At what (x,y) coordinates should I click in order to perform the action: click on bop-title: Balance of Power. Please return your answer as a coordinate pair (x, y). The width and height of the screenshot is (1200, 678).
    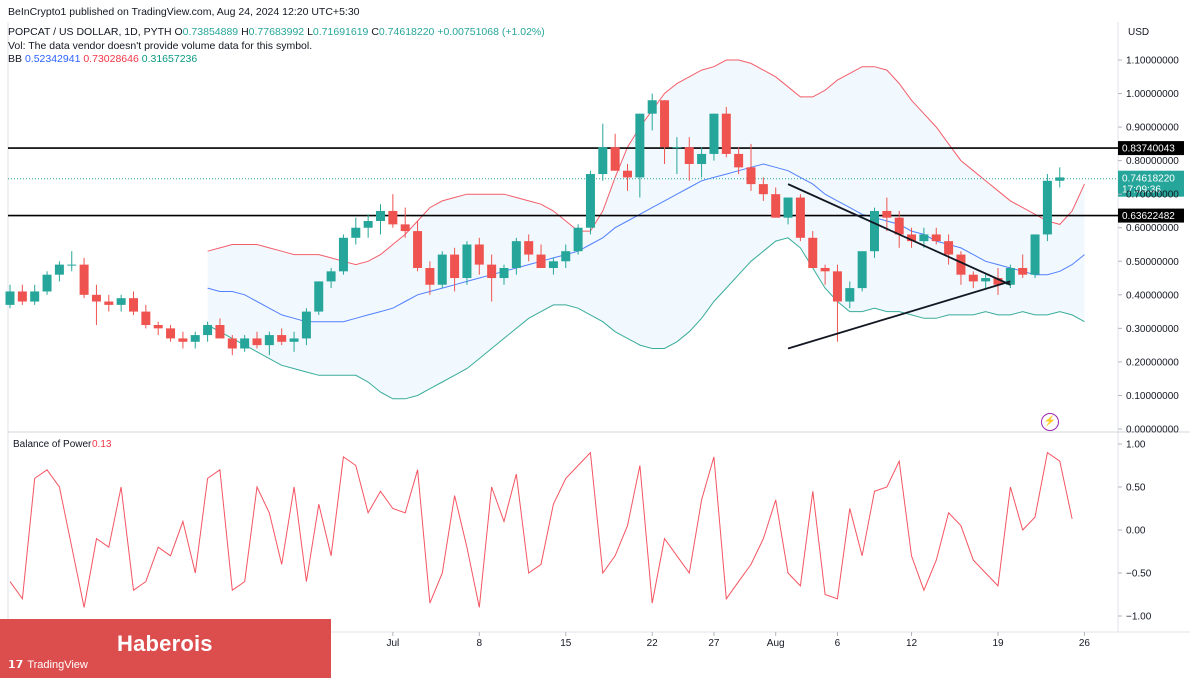
    Looking at the image, I should click on (52, 444).